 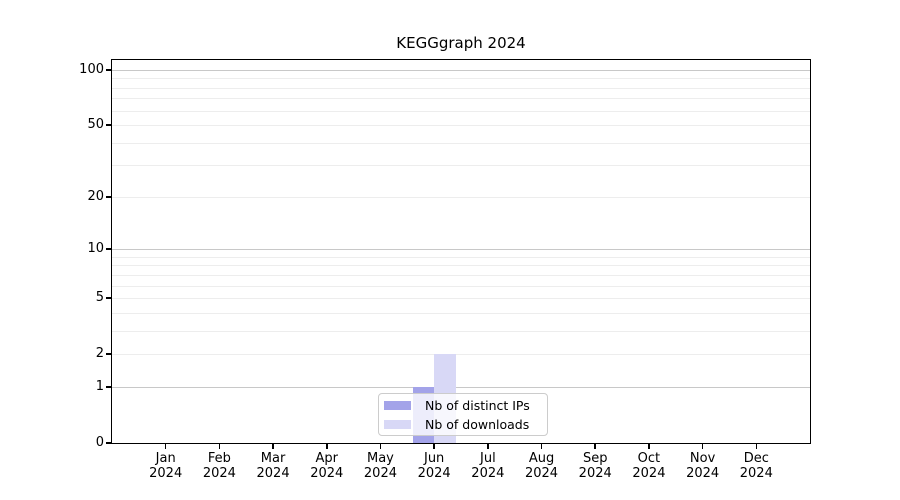 I want to click on x-tick-label: May 2024, so click(x=380, y=466).